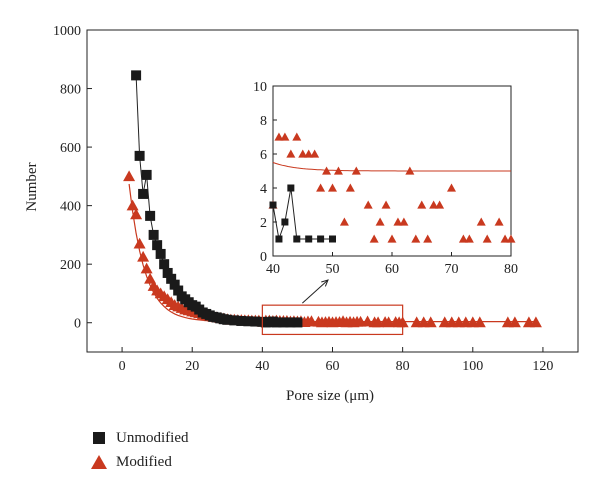  Describe the element at coordinates (452, 269) in the screenshot. I see `inset-x-tick-label: 70` at that location.